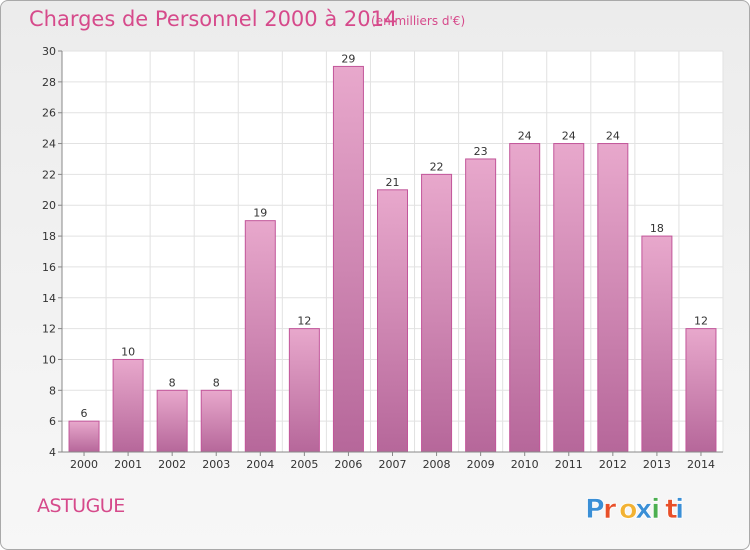 The width and height of the screenshot is (750, 550). What do you see at coordinates (84, 464) in the screenshot?
I see `x-tick-label: 2000` at bounding box center [84, 464].